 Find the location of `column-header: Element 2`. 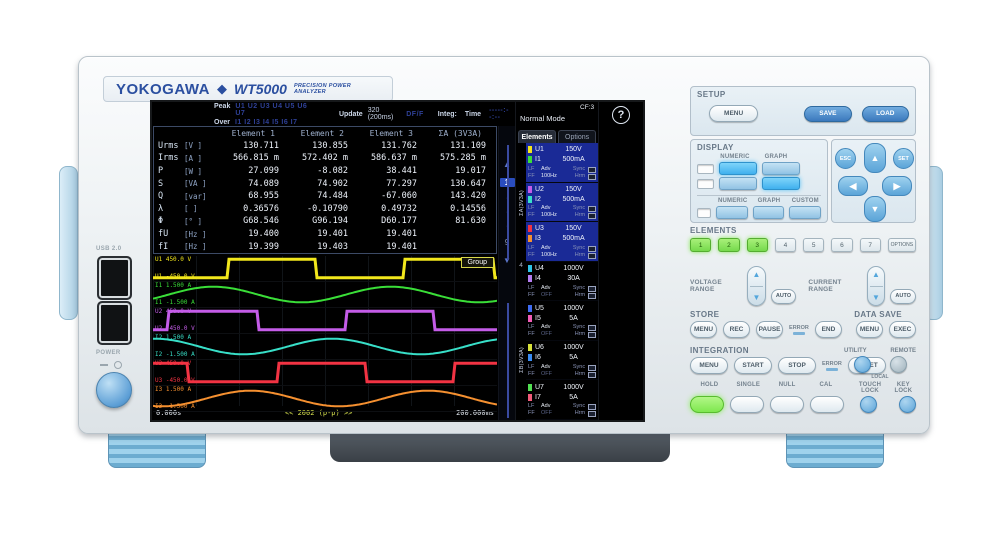

column-header: Element 2 is located at coordinates (322, 133).